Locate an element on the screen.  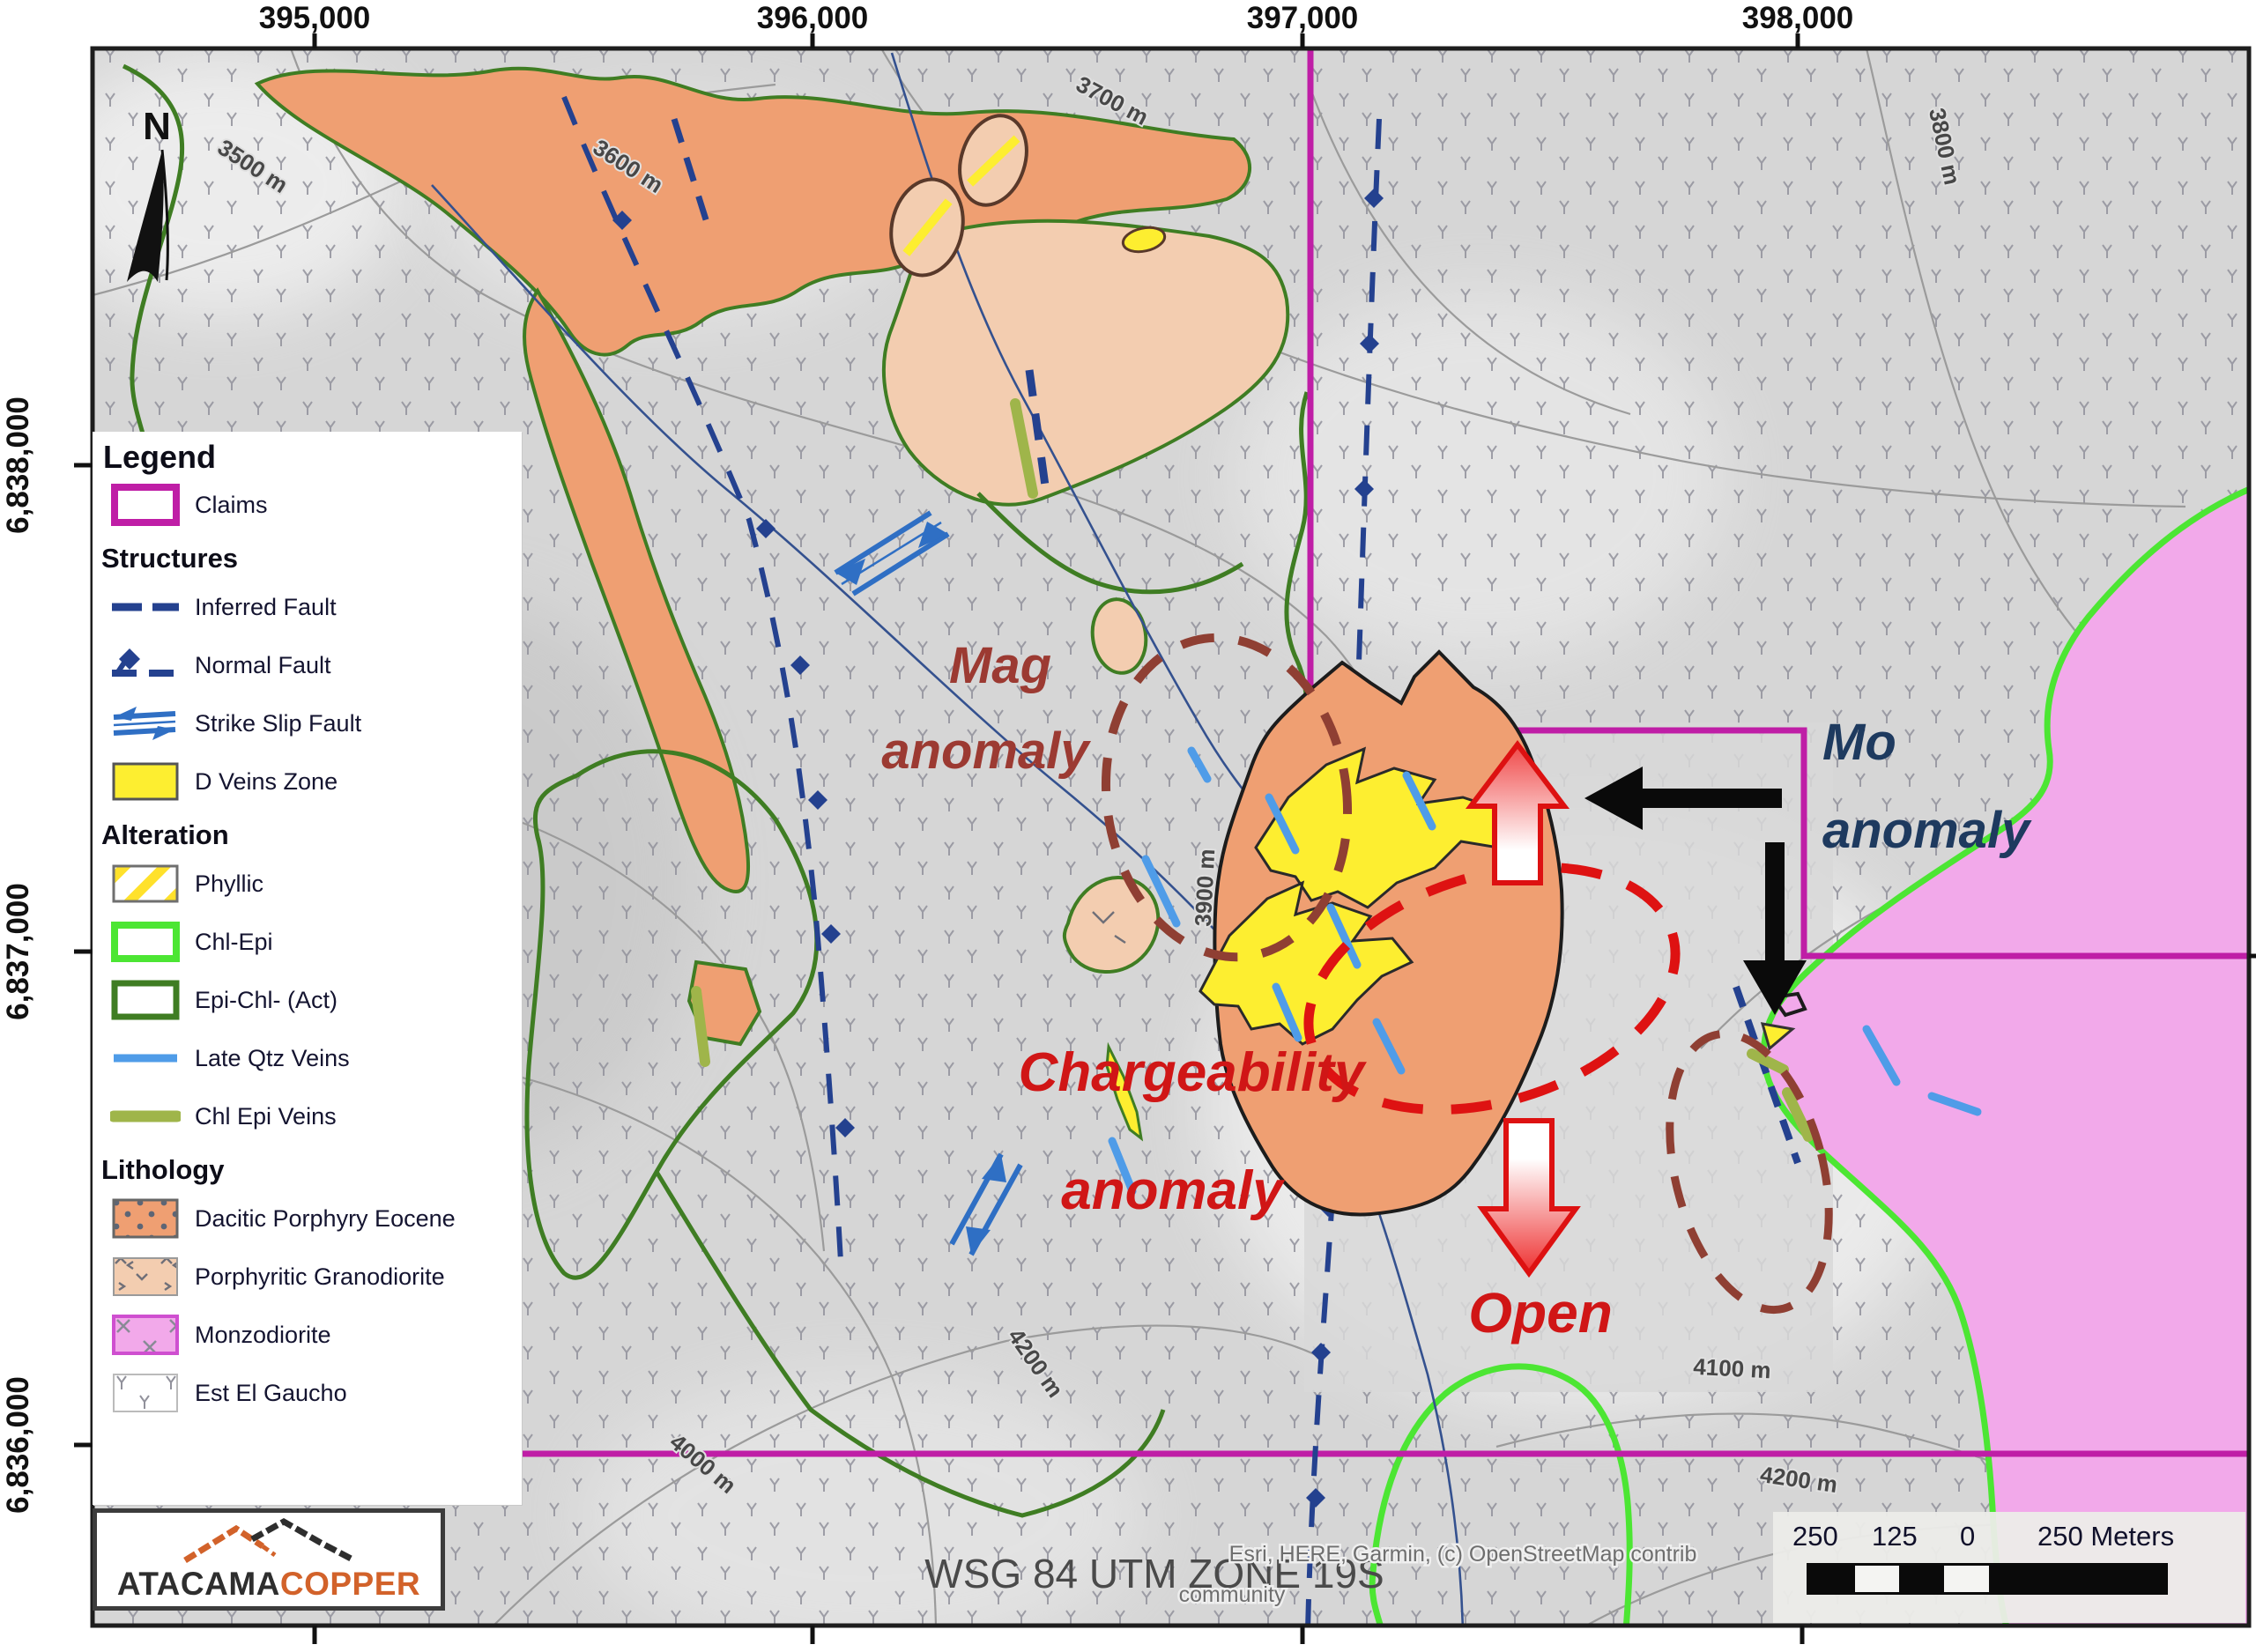
inferred-fault-swatch-icon is located at coordinates (145, 607).